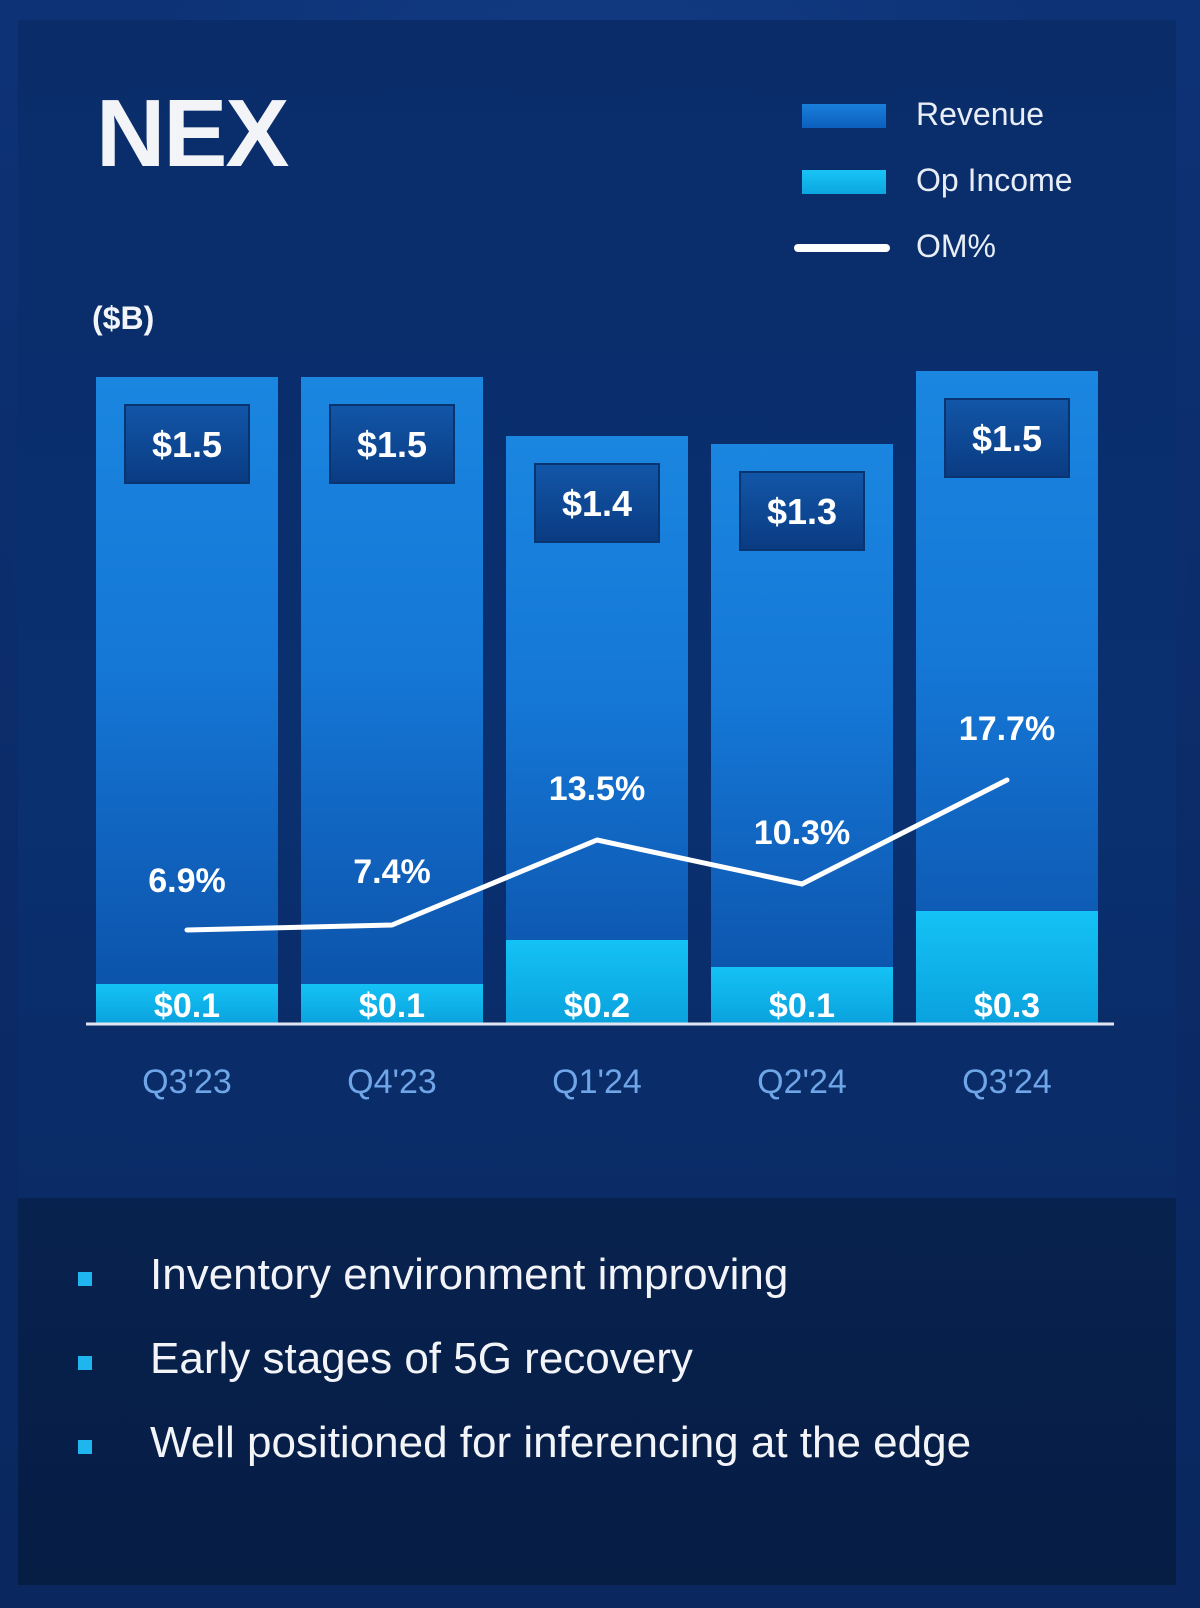  I want to click on op-income-data-label: $0.3, so click(1007, 1006).